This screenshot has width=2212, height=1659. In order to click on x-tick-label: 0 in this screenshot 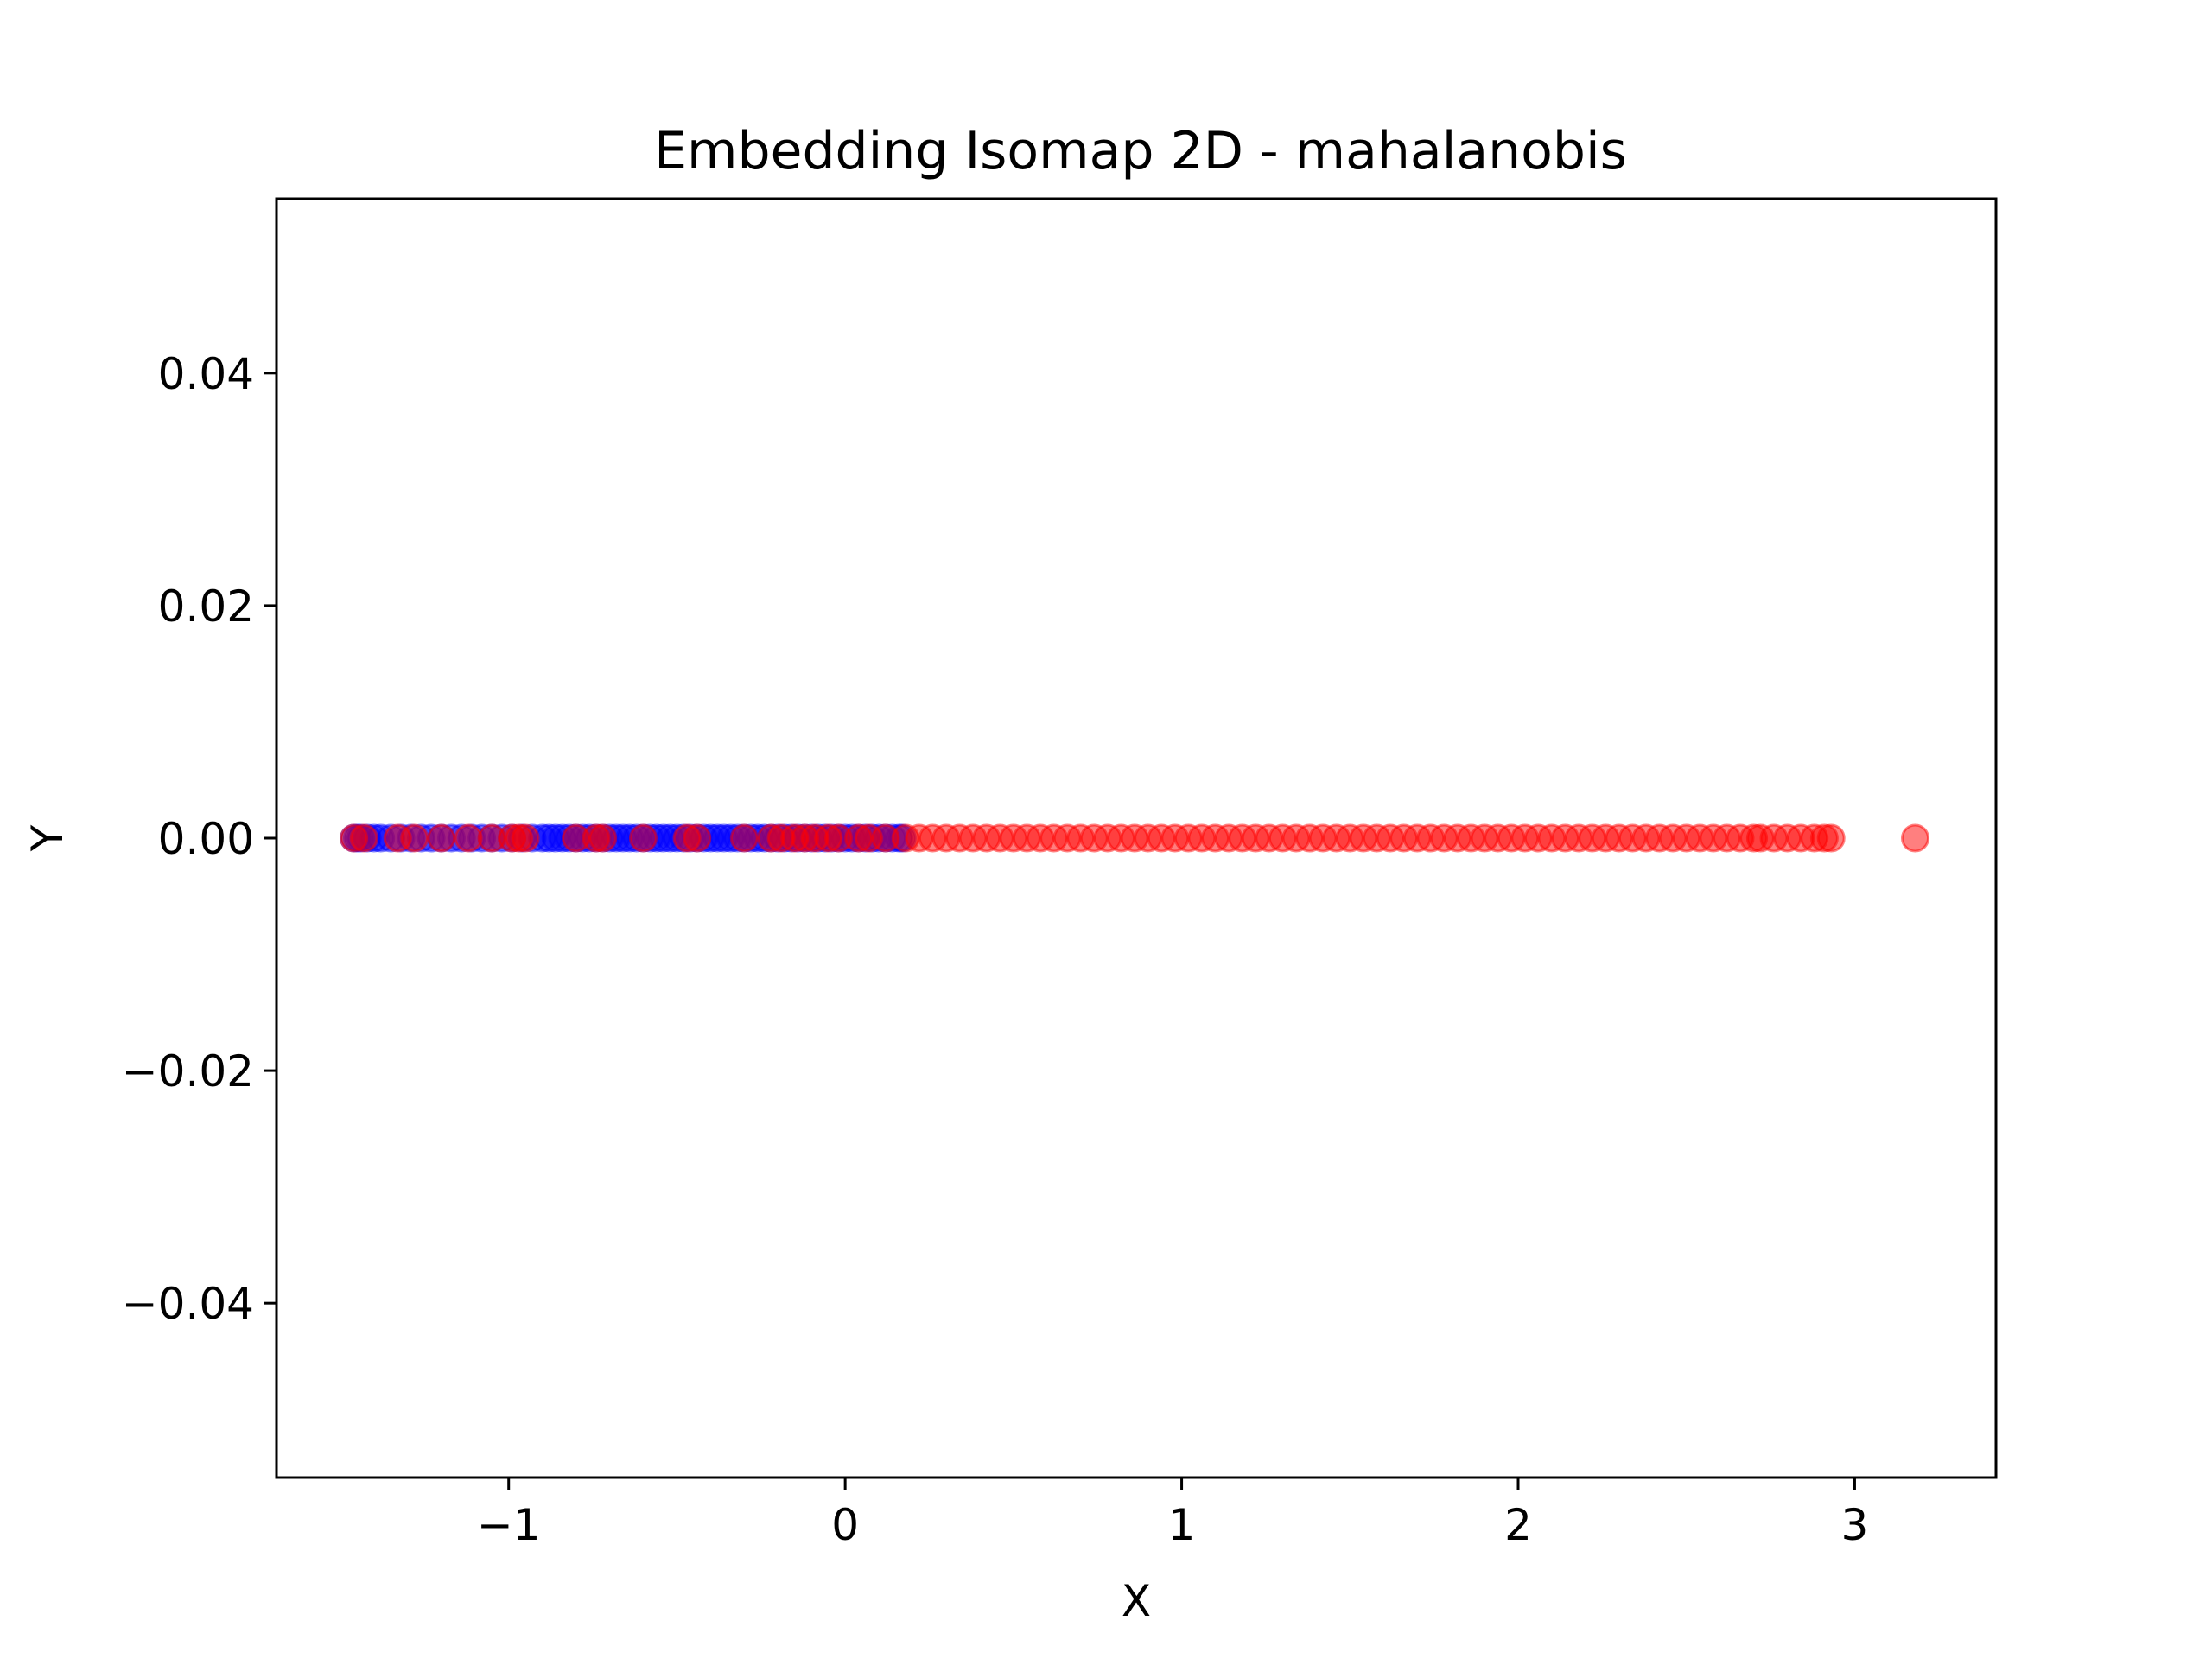, I will do `click(845, 1525)`.